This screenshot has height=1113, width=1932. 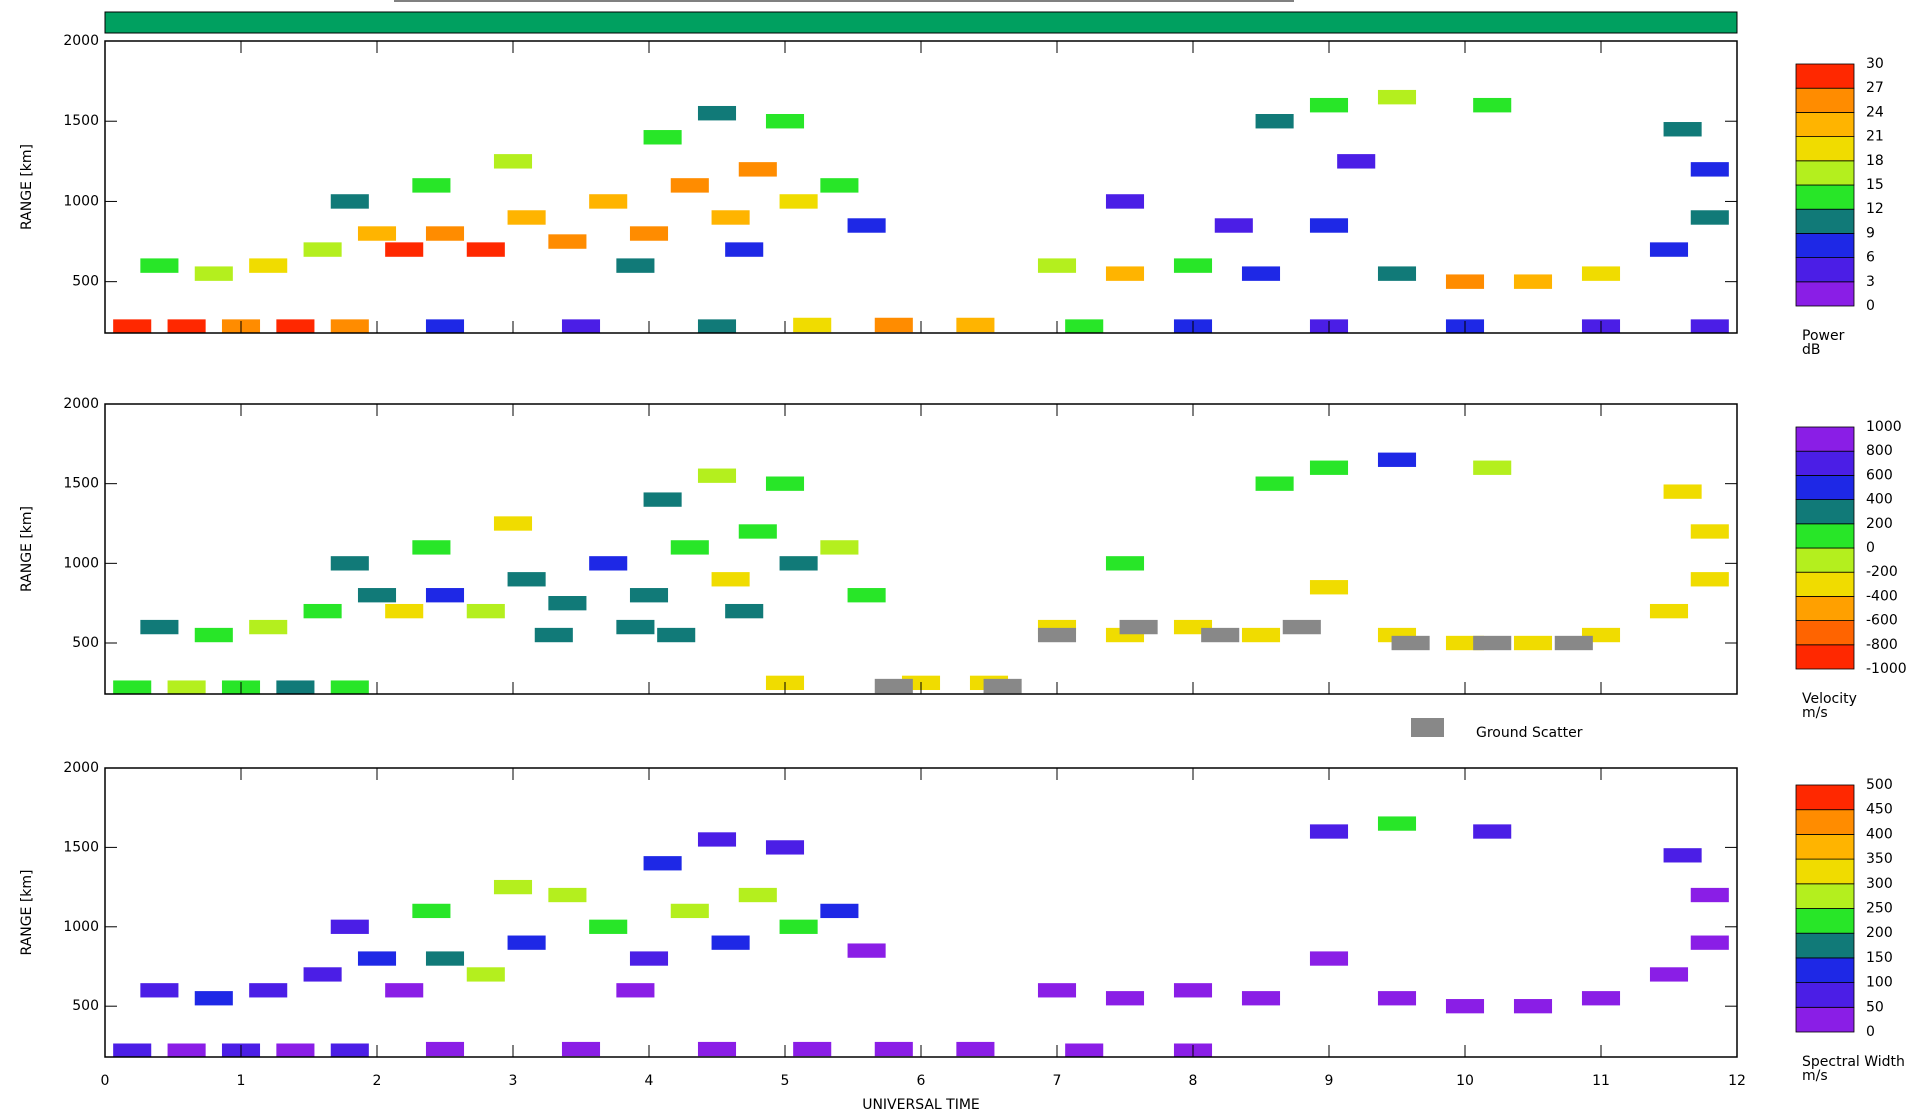 I want to click on colorbar-tick-label: 1000, so click(x=1884, y=427).